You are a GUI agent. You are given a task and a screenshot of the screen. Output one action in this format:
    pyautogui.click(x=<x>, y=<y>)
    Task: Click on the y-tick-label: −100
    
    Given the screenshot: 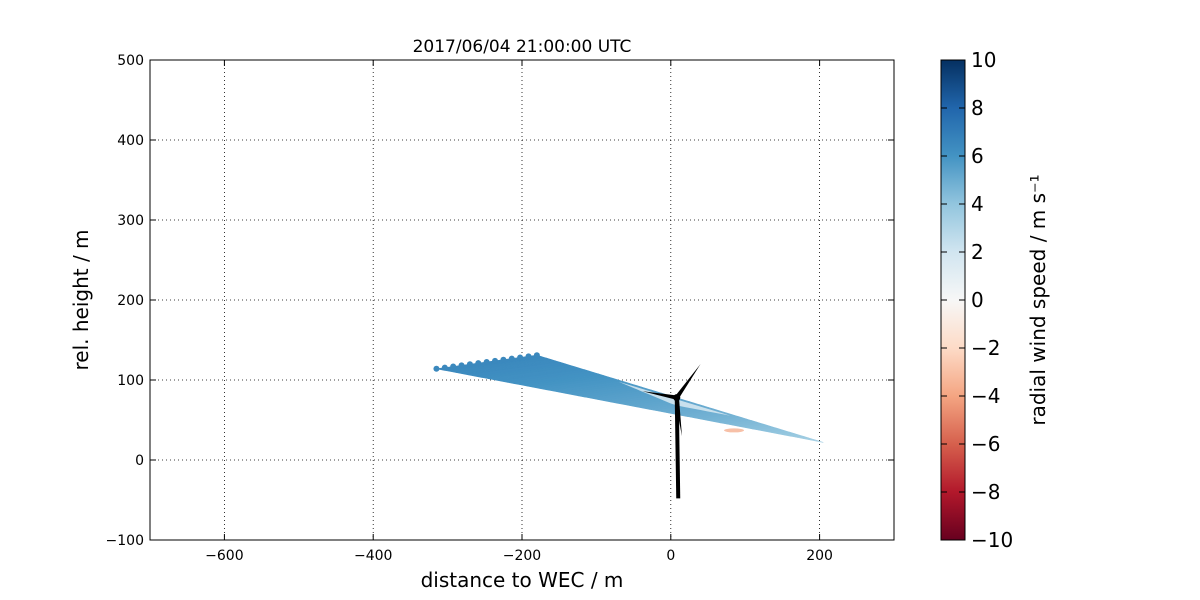 What is the action you would take?
    pyautogui.click(x=125, y=541)
    